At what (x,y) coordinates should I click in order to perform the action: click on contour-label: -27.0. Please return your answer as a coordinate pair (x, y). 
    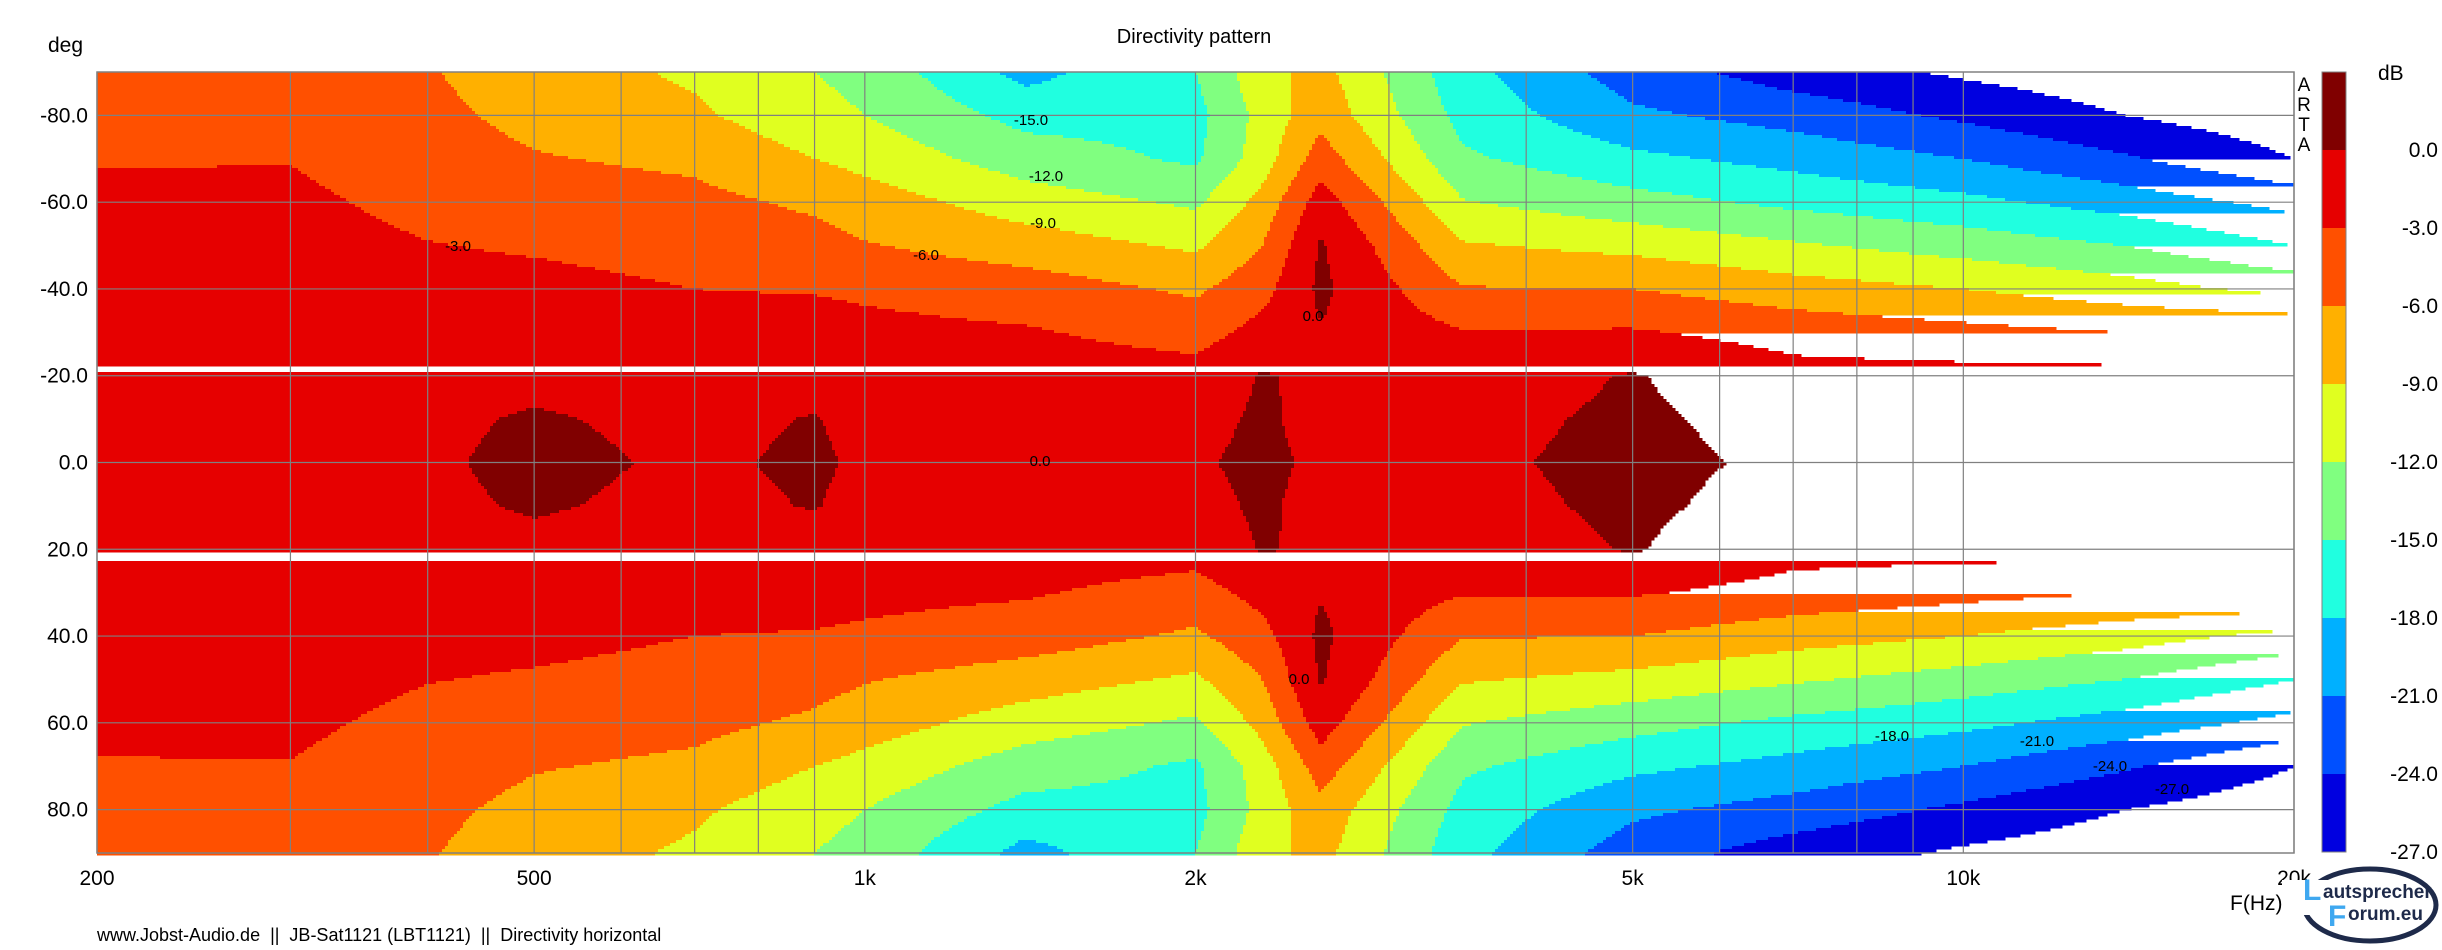
    Looking at the image, I should click on (2172, 789).